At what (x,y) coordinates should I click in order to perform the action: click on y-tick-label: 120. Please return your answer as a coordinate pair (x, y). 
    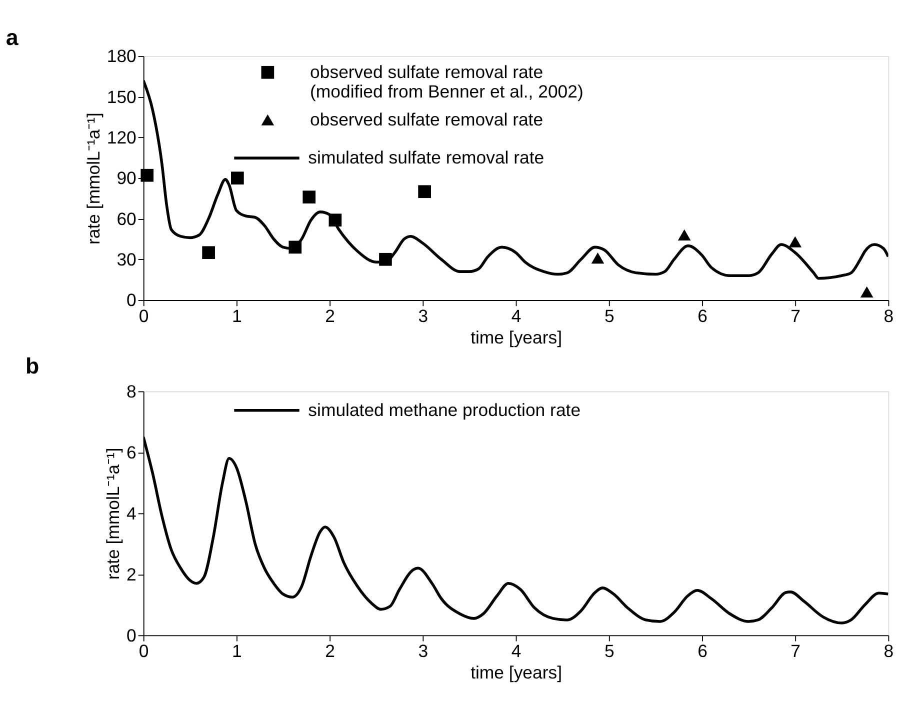
    Looking at the image, I should click on (121, 137).